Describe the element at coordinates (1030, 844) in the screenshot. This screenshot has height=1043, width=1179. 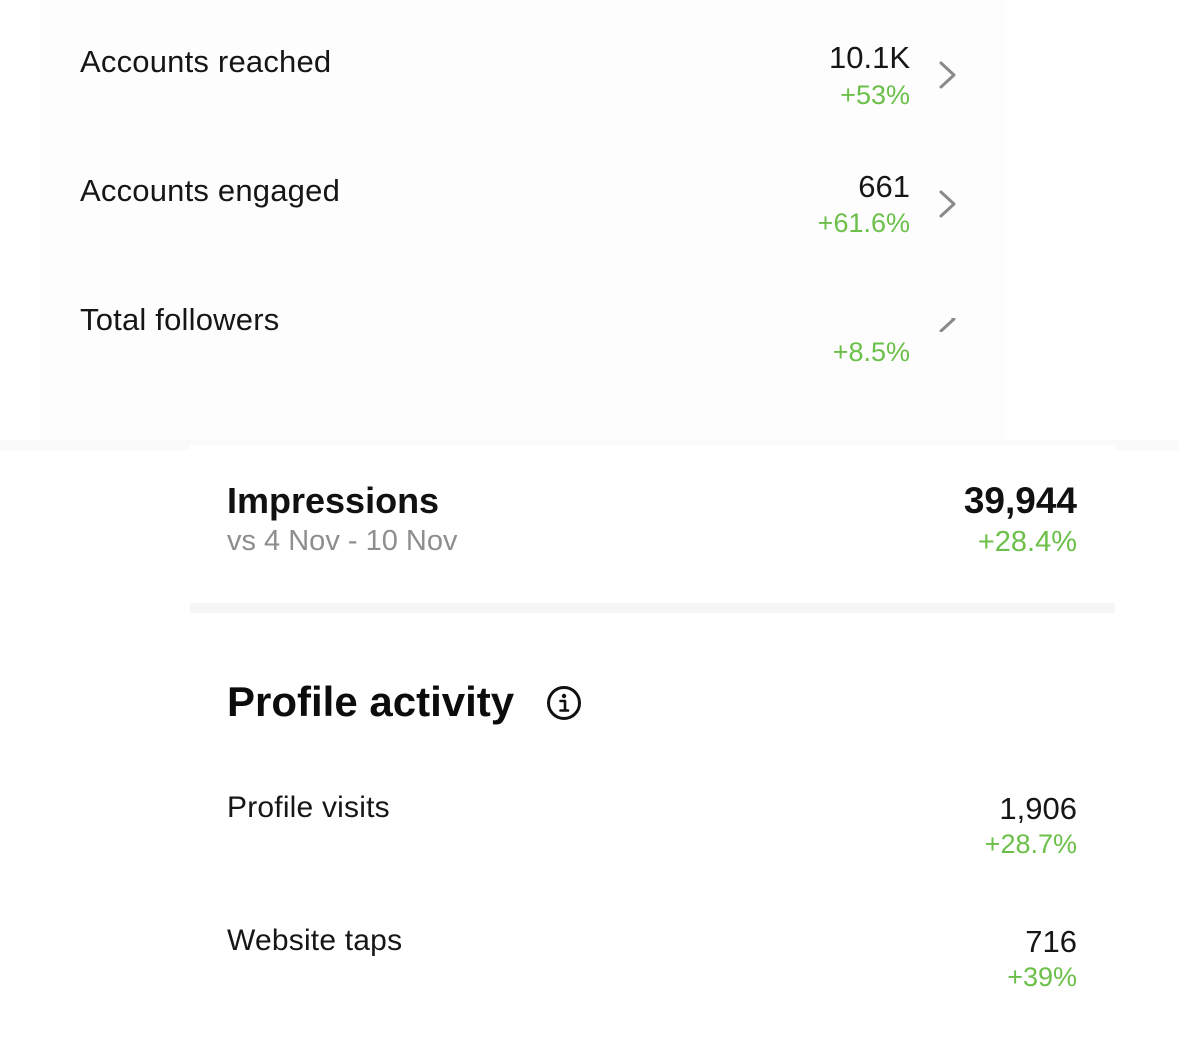
I see `profile-row-change: +28.7%` at that location.